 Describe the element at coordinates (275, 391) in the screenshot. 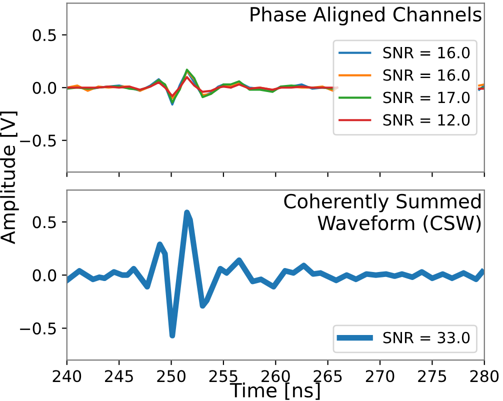

I see `x-axis-title: Time [ns]` at that location.